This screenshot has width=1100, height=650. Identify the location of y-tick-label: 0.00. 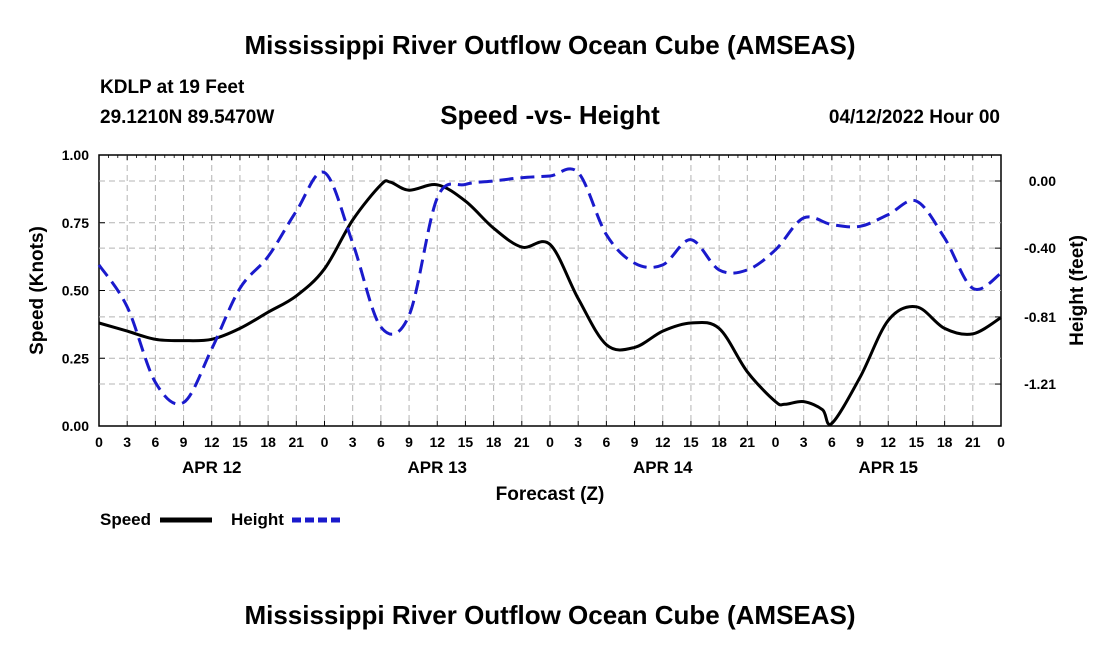
(75, 426).